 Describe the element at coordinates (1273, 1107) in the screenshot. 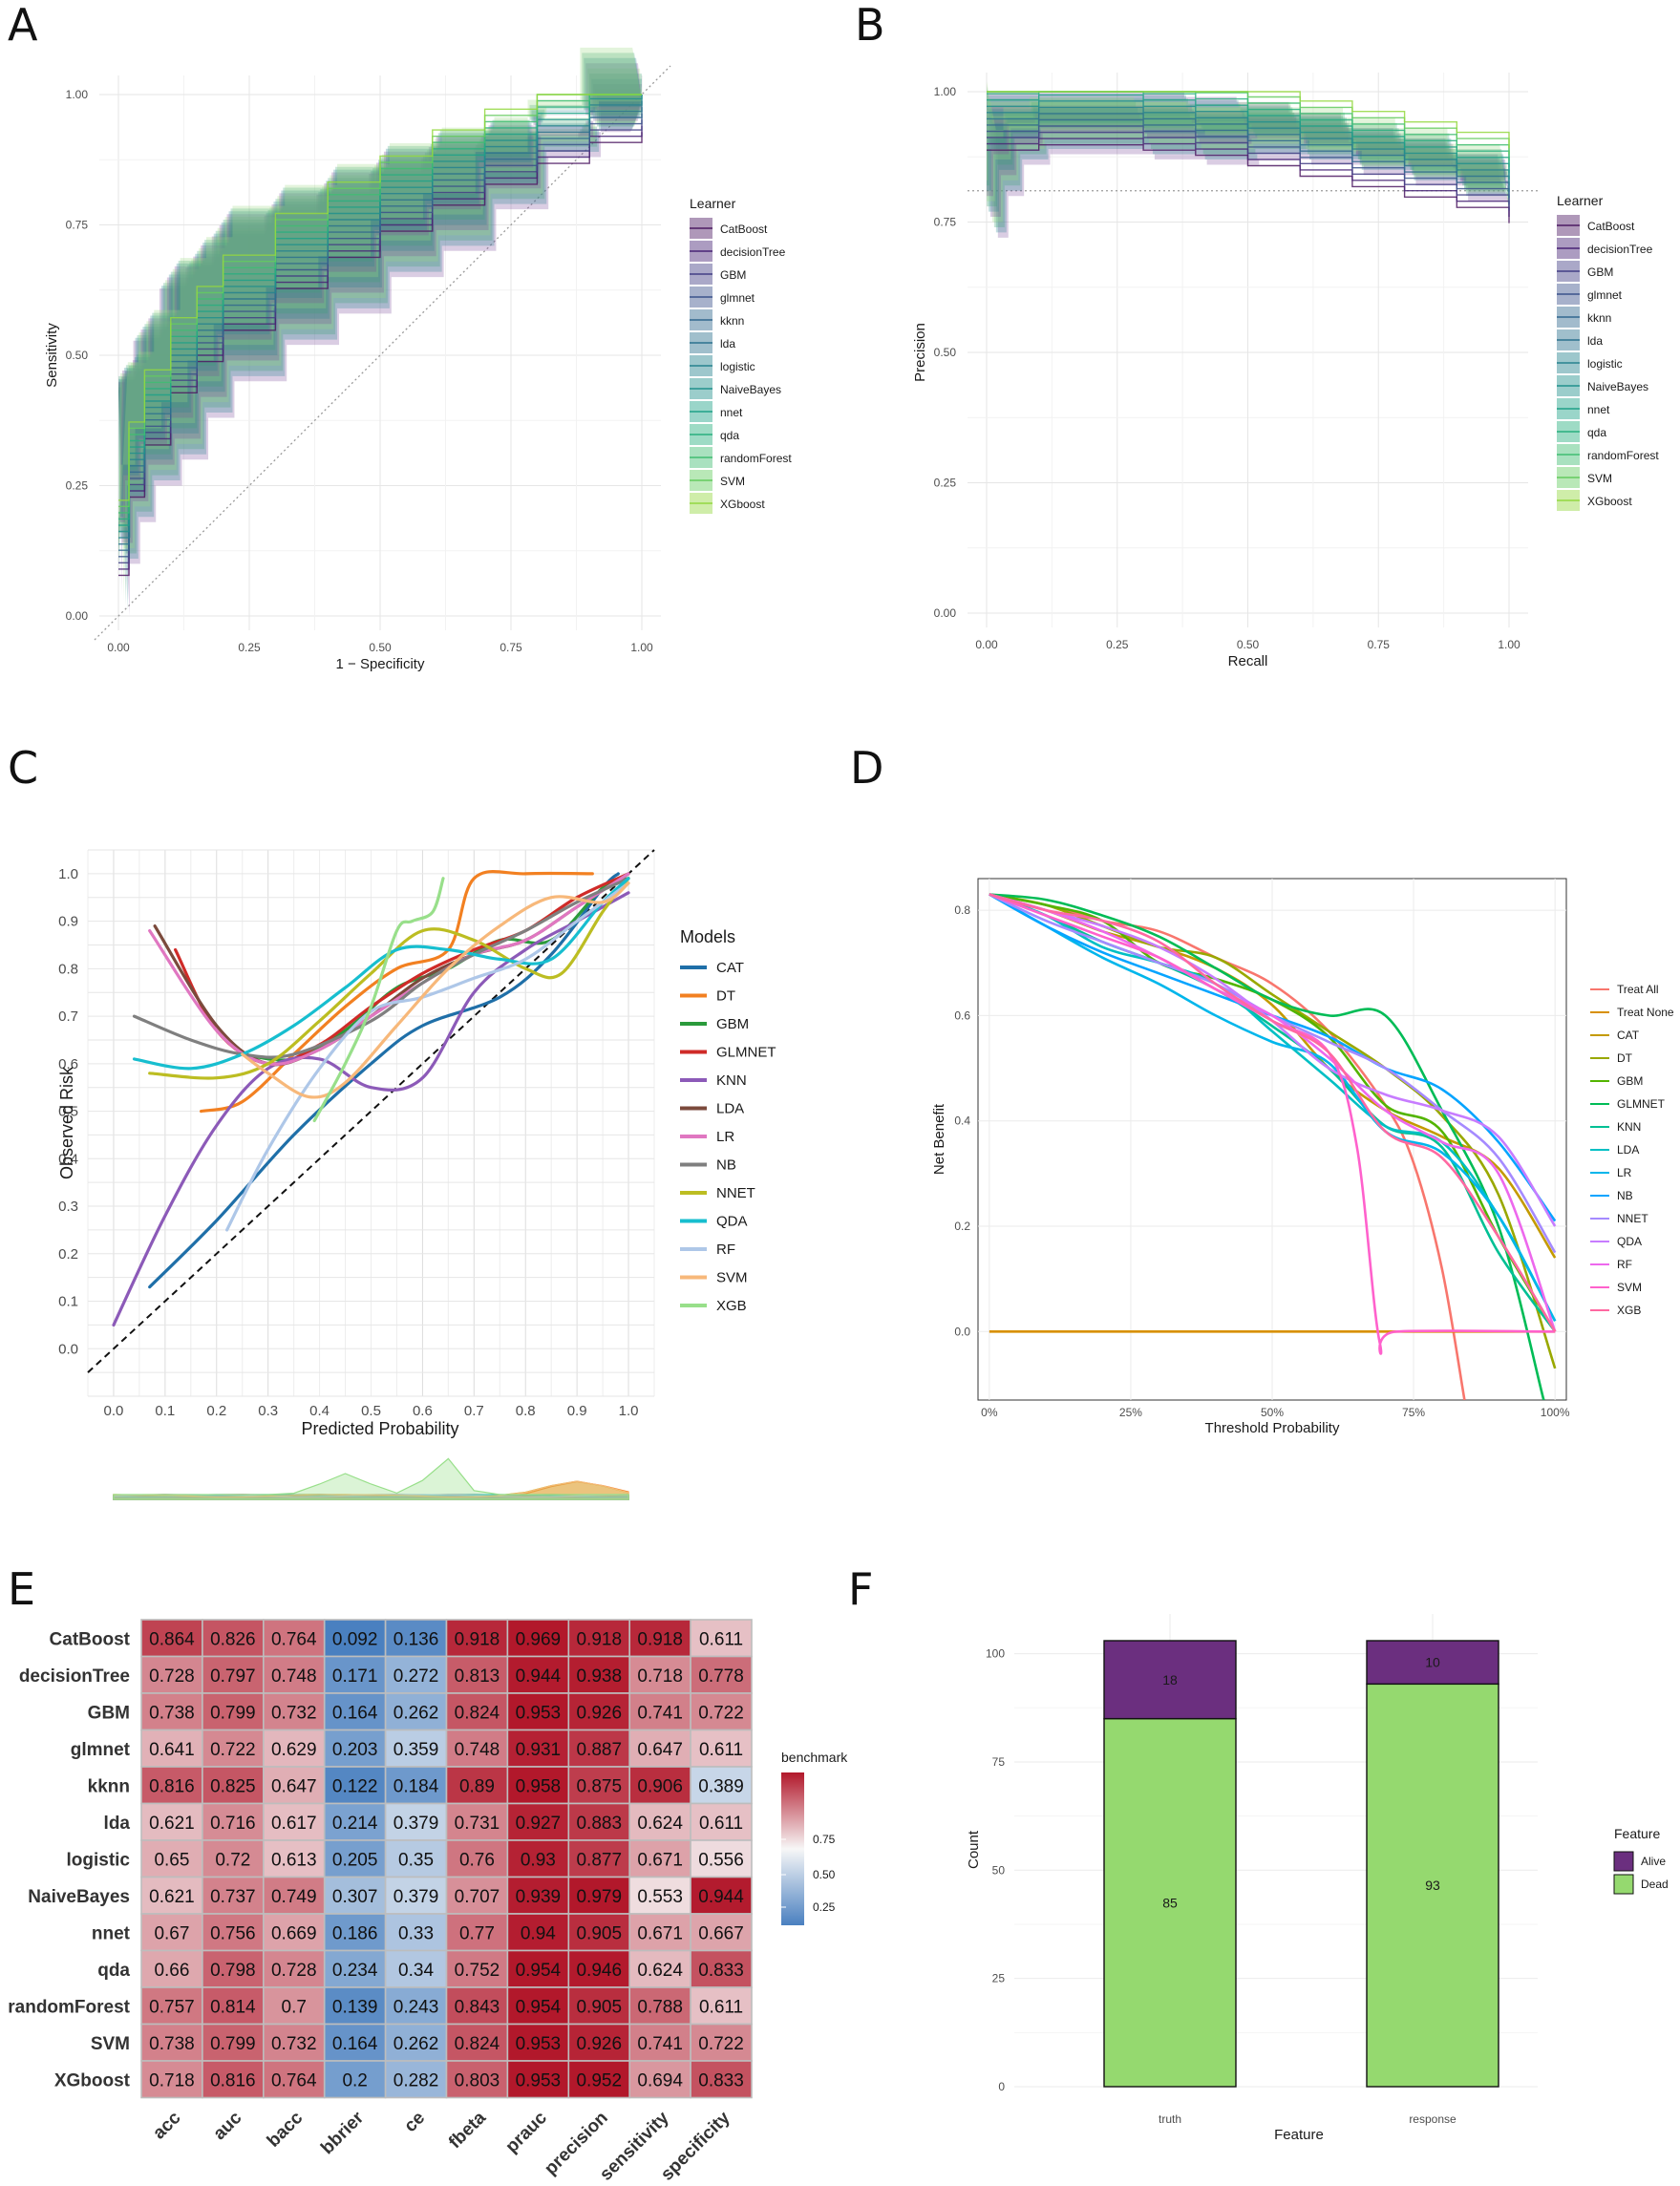

I see `net-benefit-curve-LR` at that location.